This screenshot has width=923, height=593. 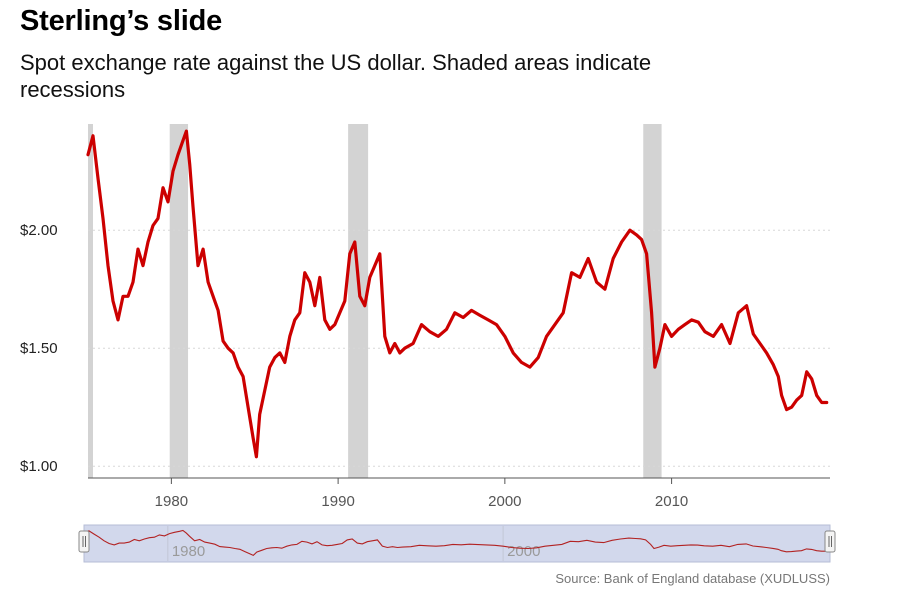 I want to click on range-navigator: 1980 2000, so click(x=457, y=543).